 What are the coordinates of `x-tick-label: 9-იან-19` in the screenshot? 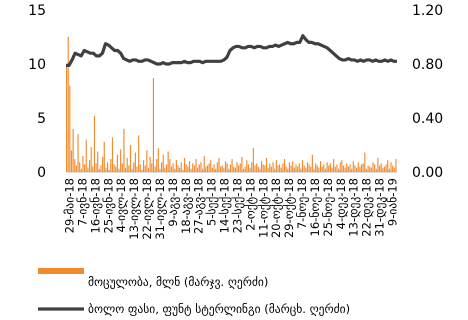 It's located at (393, 202).